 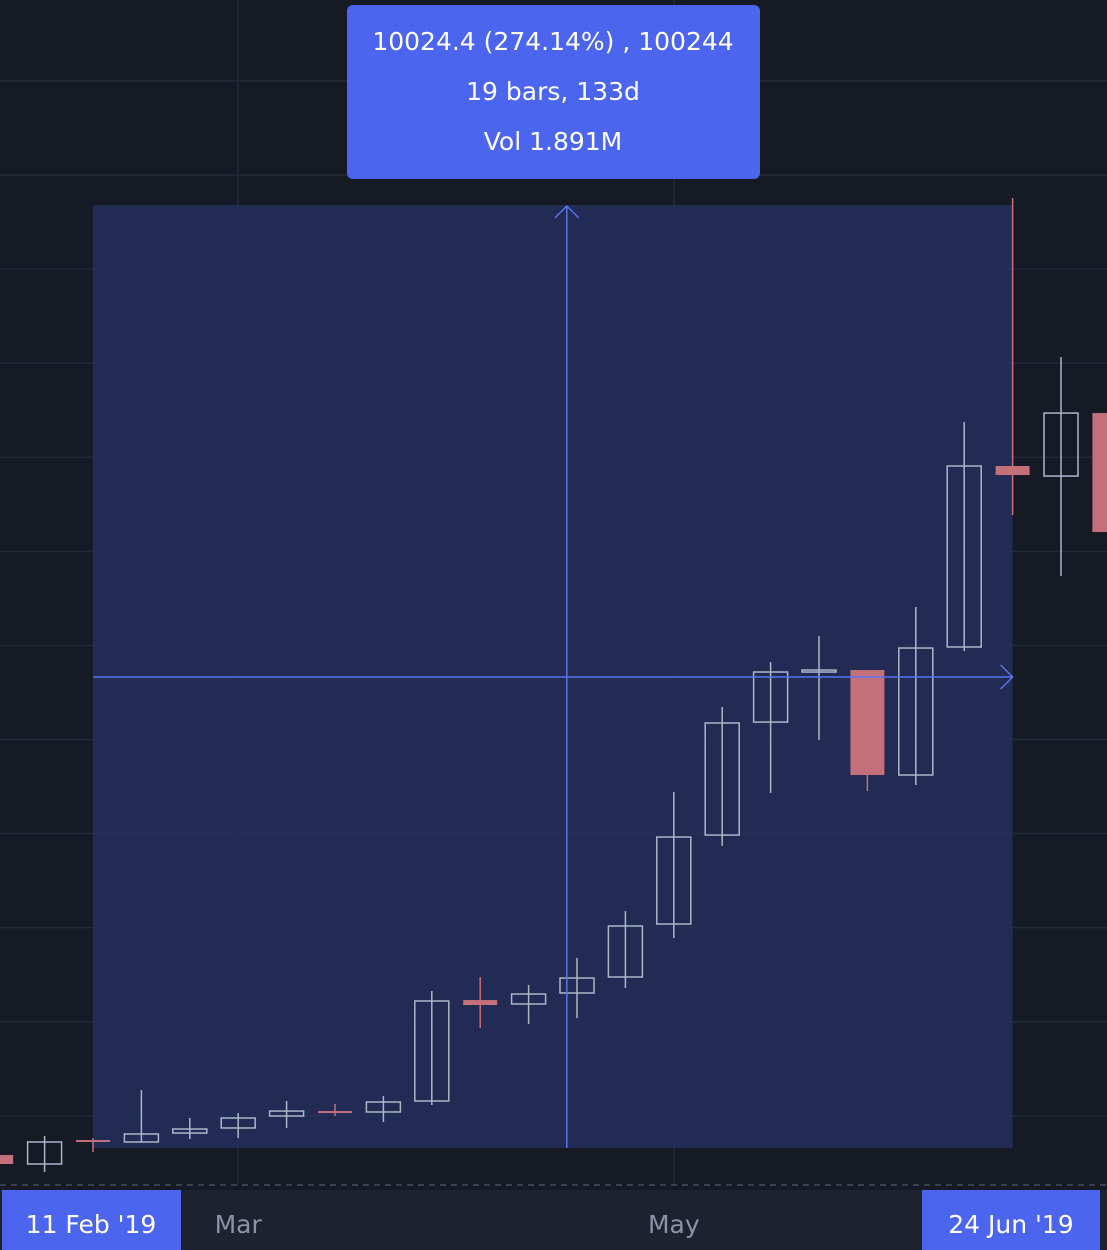 I want to click on tooltip-line: 19 bars, 133d, so click(x=553, y=91).